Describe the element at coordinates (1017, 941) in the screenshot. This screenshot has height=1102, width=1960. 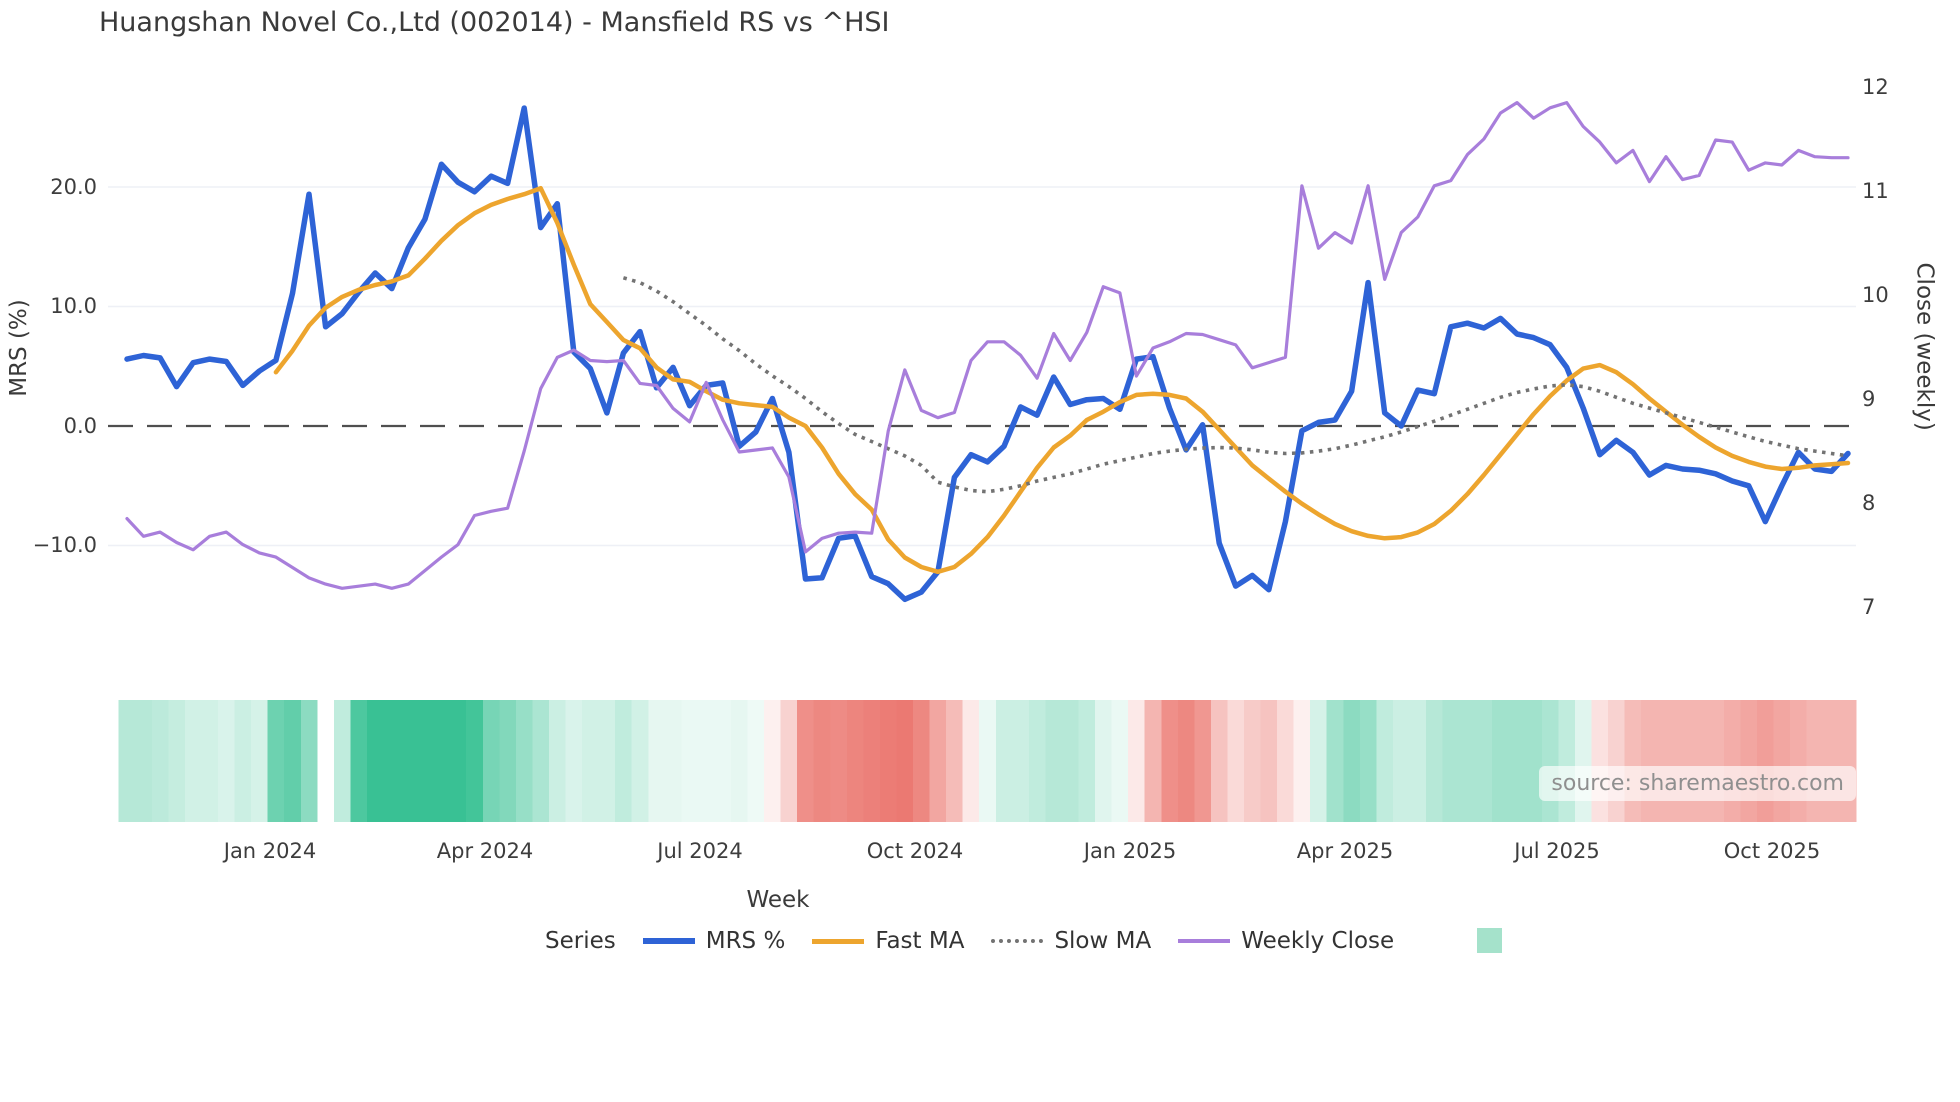
I see `slow-ma-line-swatch-icon` at that location.